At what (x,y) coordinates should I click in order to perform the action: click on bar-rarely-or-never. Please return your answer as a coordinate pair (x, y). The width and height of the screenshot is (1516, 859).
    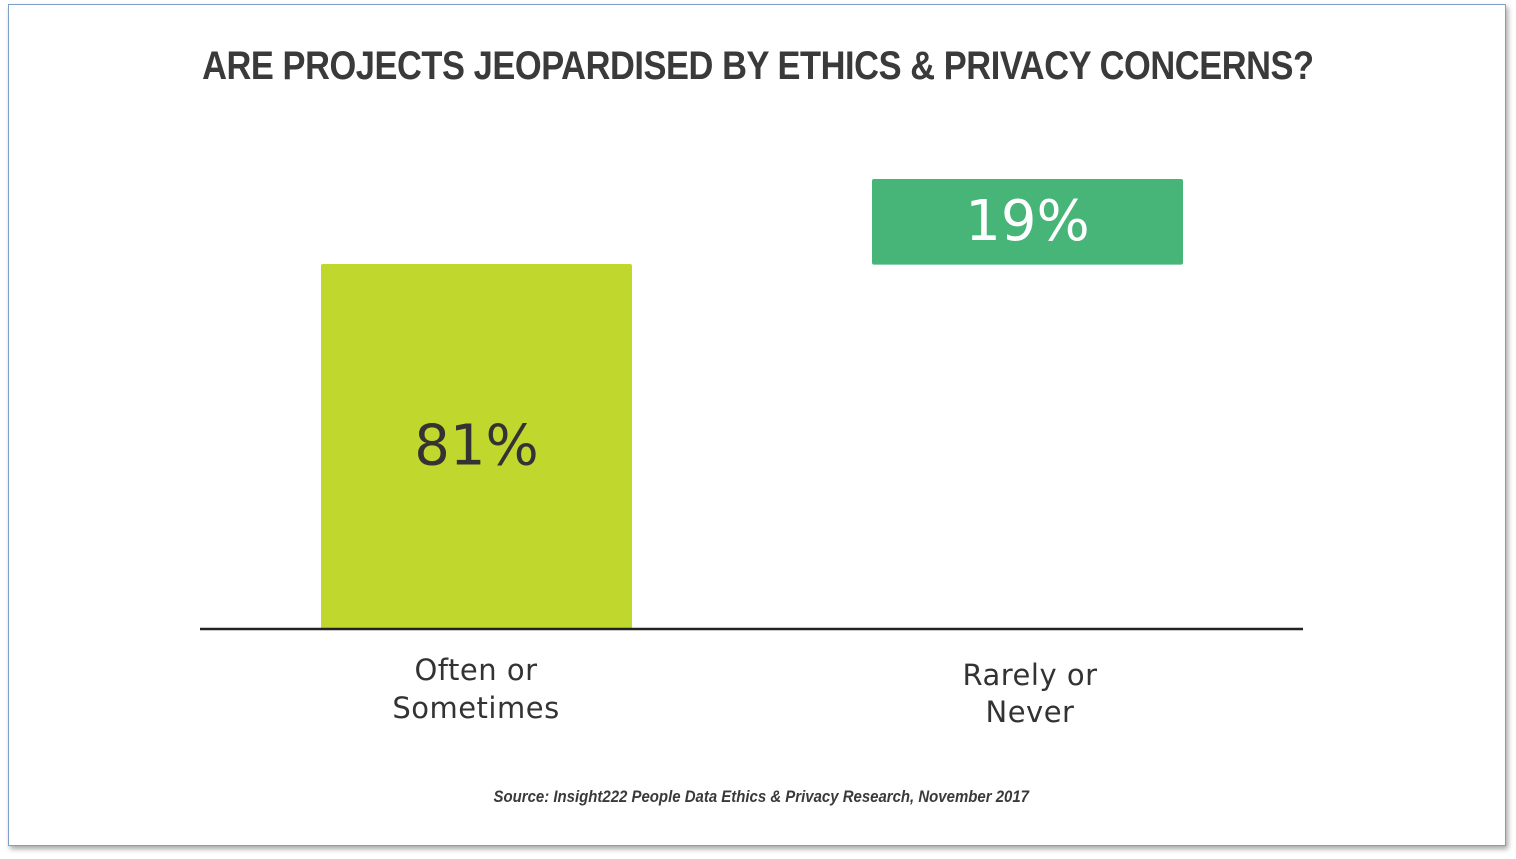
    Looking at the image, I should click on (1027, 222).